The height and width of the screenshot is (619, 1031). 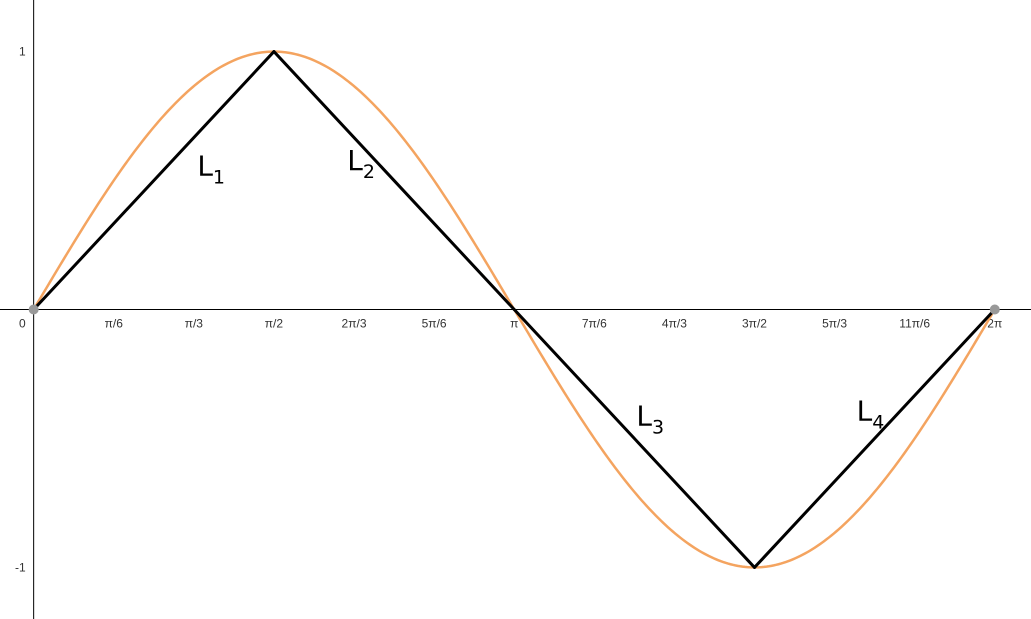 I want to click on segment-label: L3, so click(x=650, y=419).